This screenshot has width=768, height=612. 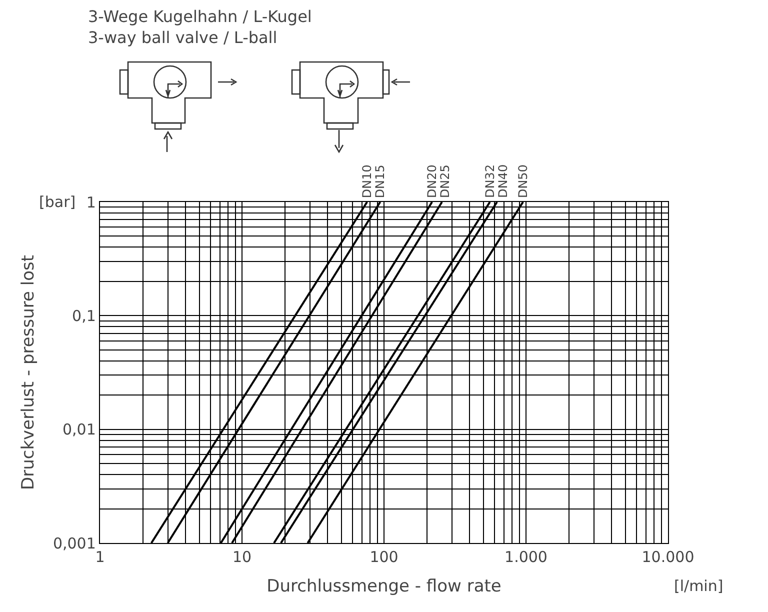 I want to click on x-tick-label: 100, so click(x=384, y=557).